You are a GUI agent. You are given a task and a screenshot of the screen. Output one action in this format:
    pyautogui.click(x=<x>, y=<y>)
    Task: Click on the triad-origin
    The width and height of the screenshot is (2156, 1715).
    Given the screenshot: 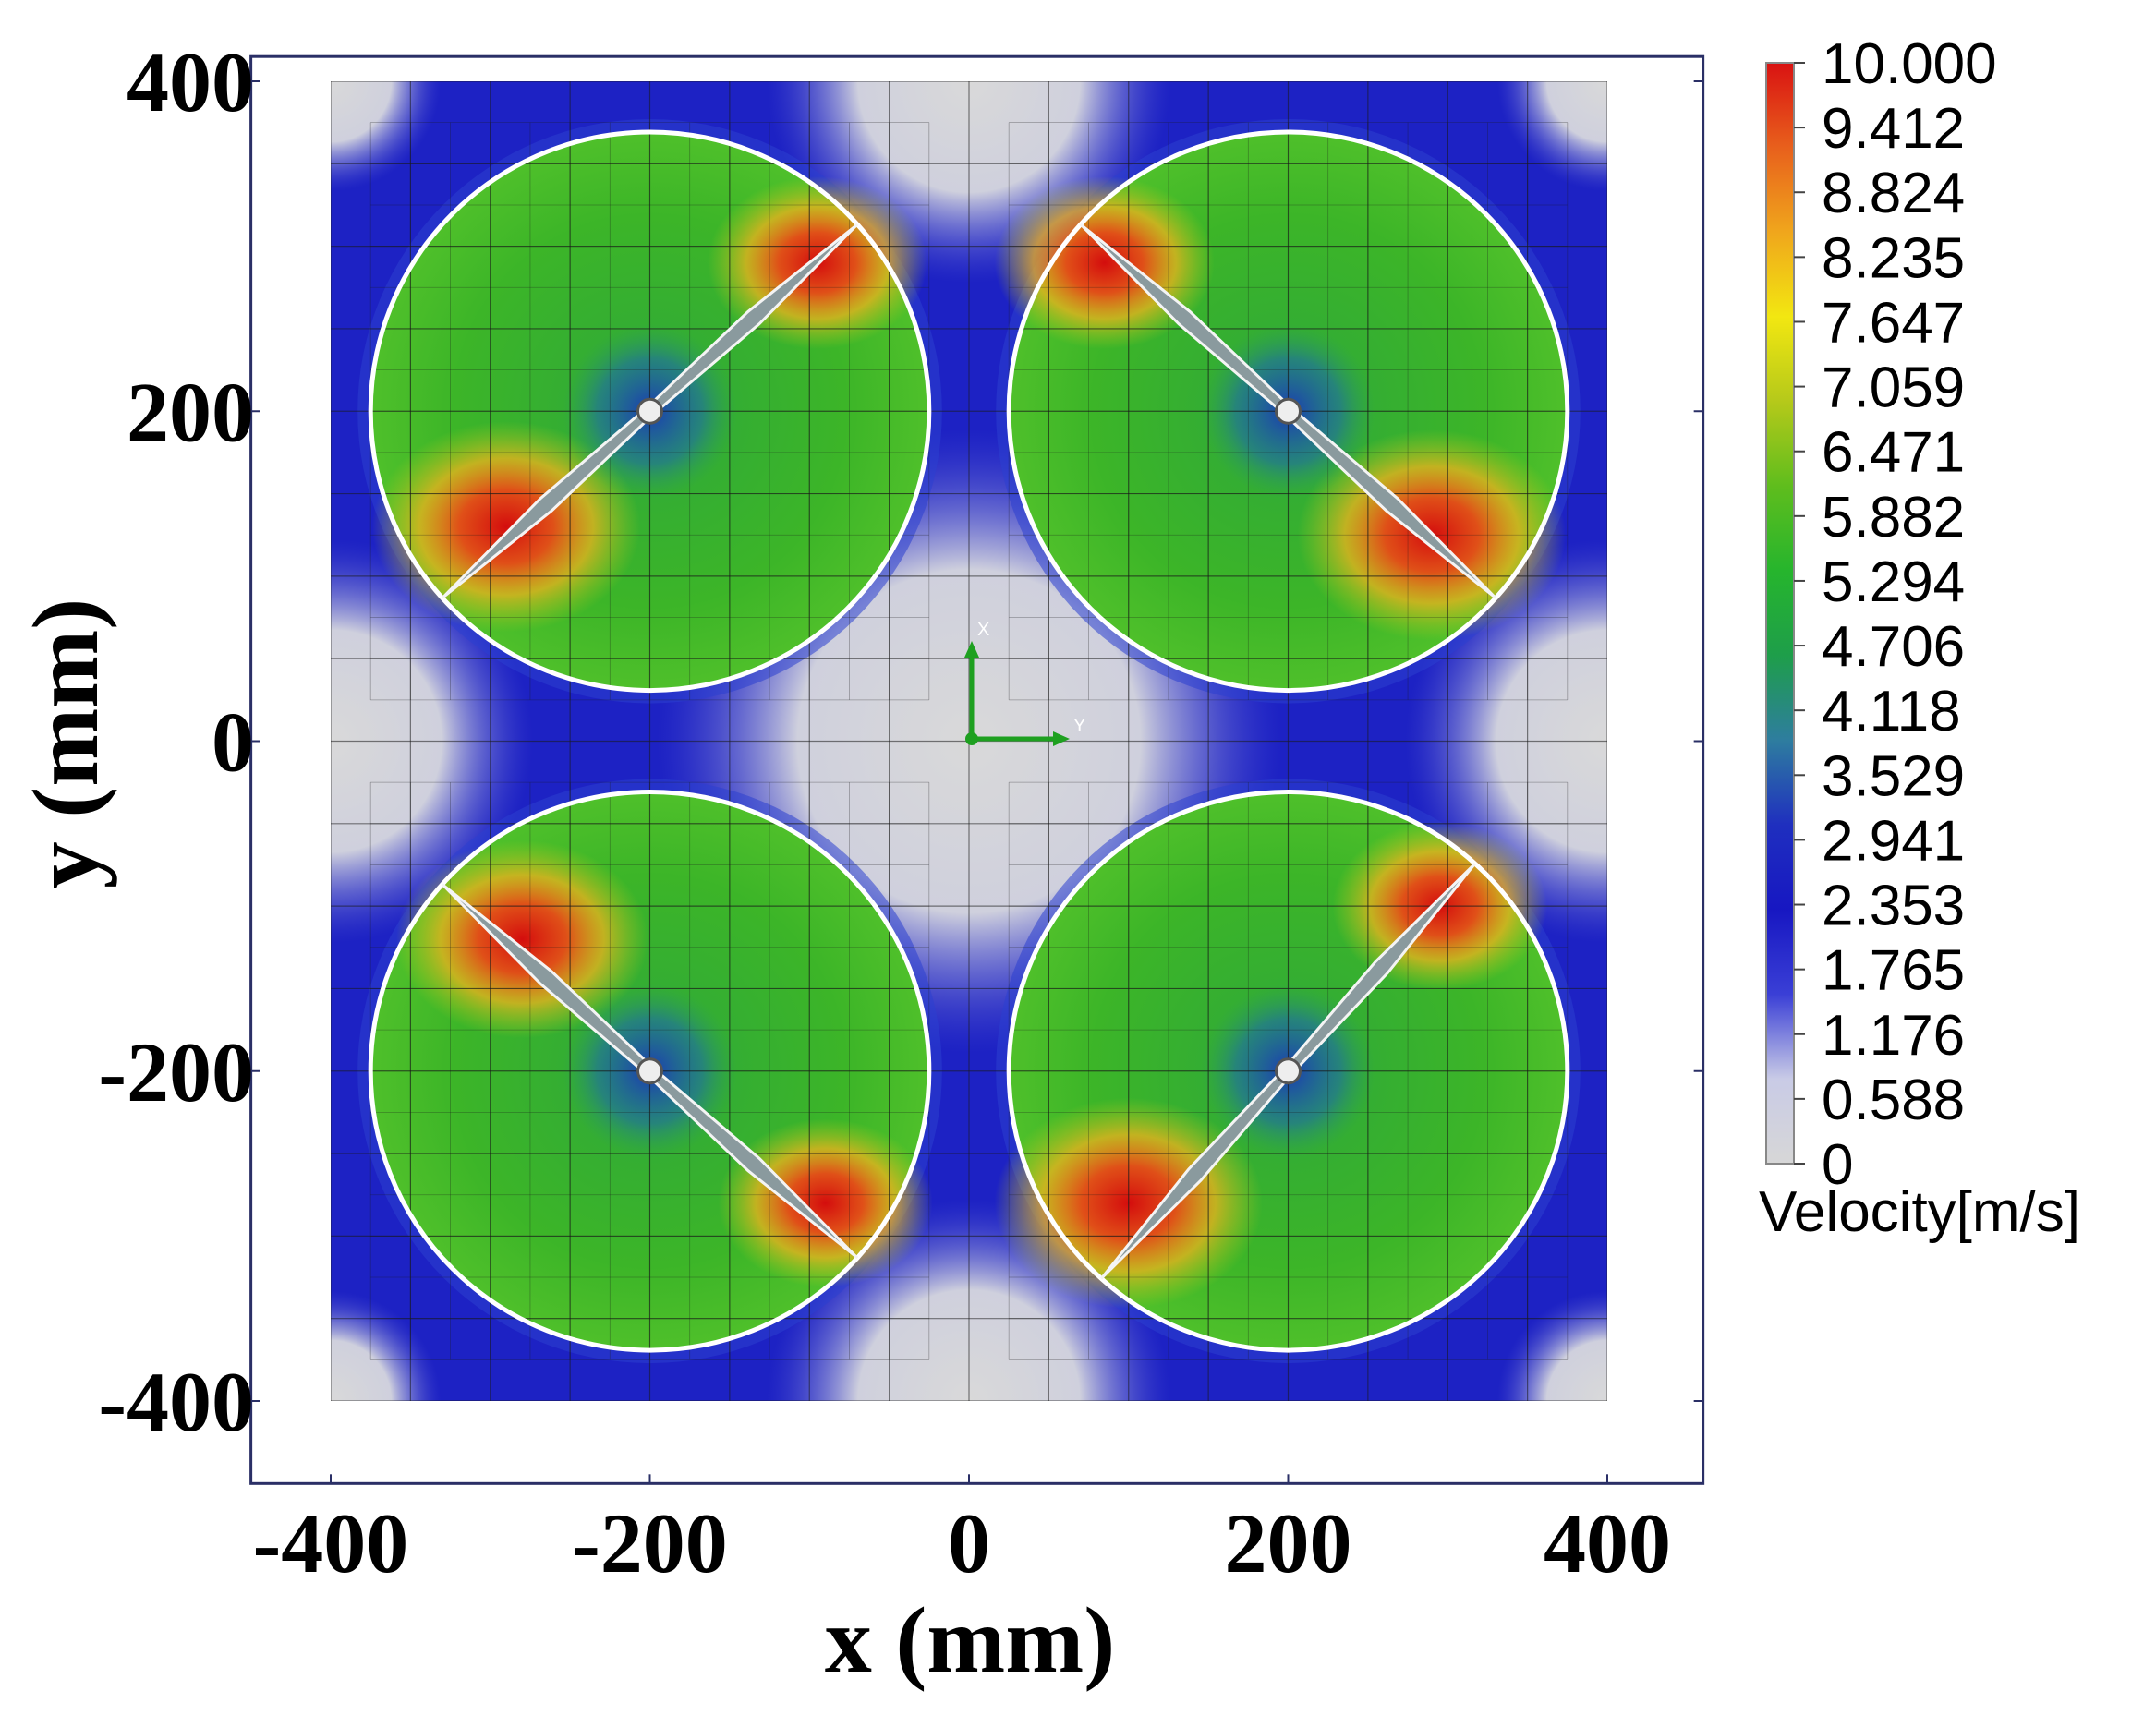 What is the action you would take?
    pyautogui.click(x=971, y=738)
    